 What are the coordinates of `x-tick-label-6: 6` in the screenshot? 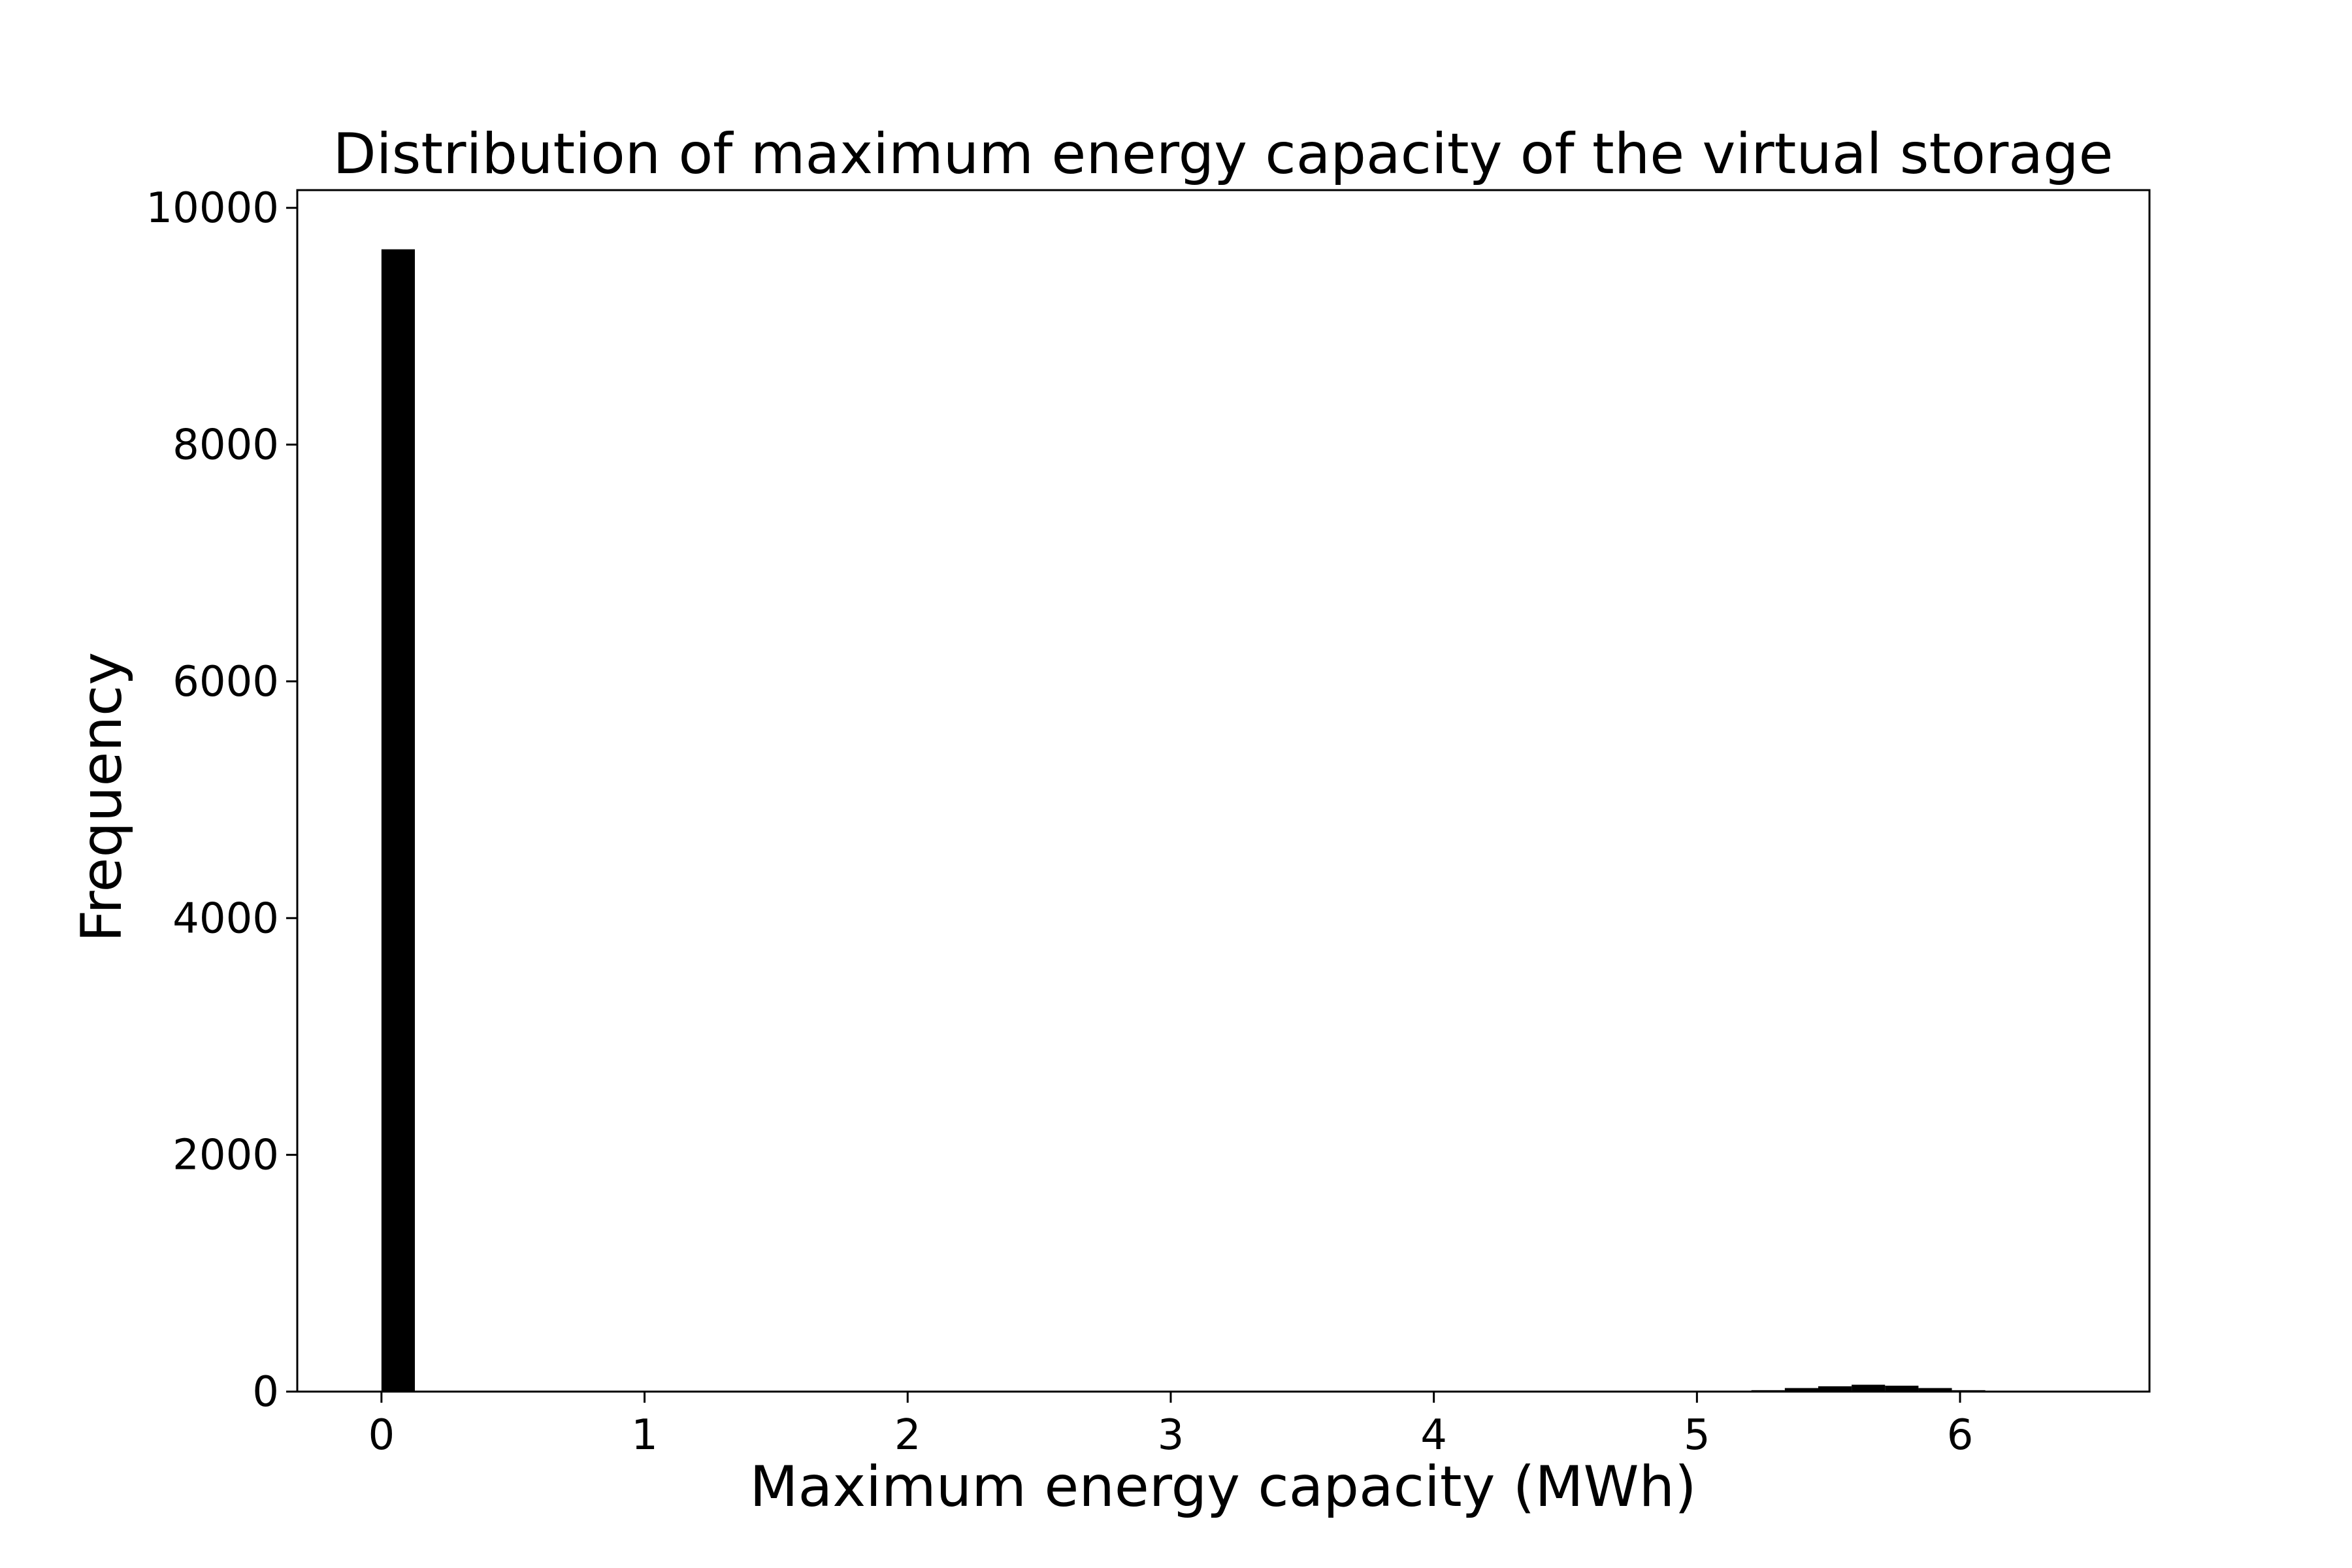 It's located at (1960, 1435).